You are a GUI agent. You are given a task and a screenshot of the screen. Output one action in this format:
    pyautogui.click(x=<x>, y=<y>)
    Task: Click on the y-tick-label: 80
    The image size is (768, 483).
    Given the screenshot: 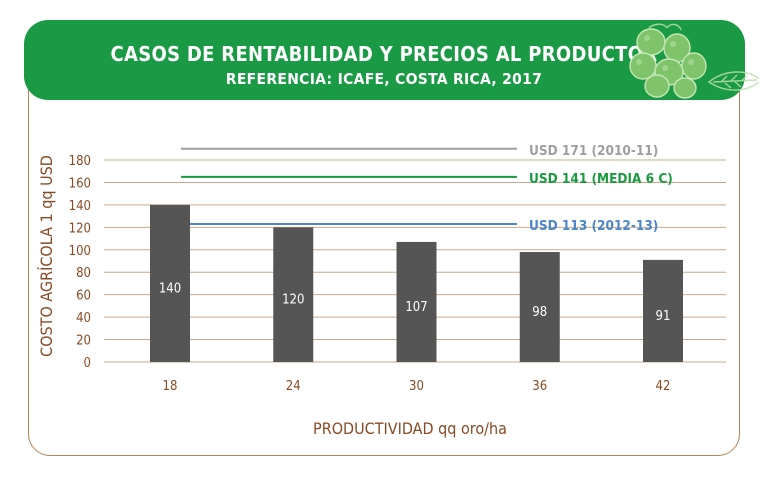 What is the action you would take?
    pyautogui.click(x=83, y=273)
    